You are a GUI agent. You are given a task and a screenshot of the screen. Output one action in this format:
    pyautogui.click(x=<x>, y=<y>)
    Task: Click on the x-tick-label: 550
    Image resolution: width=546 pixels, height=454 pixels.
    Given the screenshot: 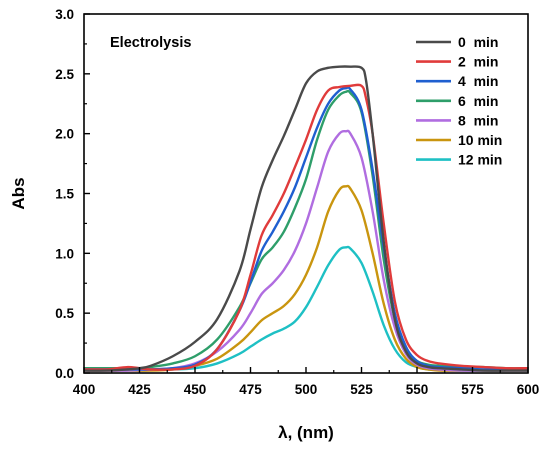 What is the action you would take?
    pyautogui.click(x=417, y=389)
    